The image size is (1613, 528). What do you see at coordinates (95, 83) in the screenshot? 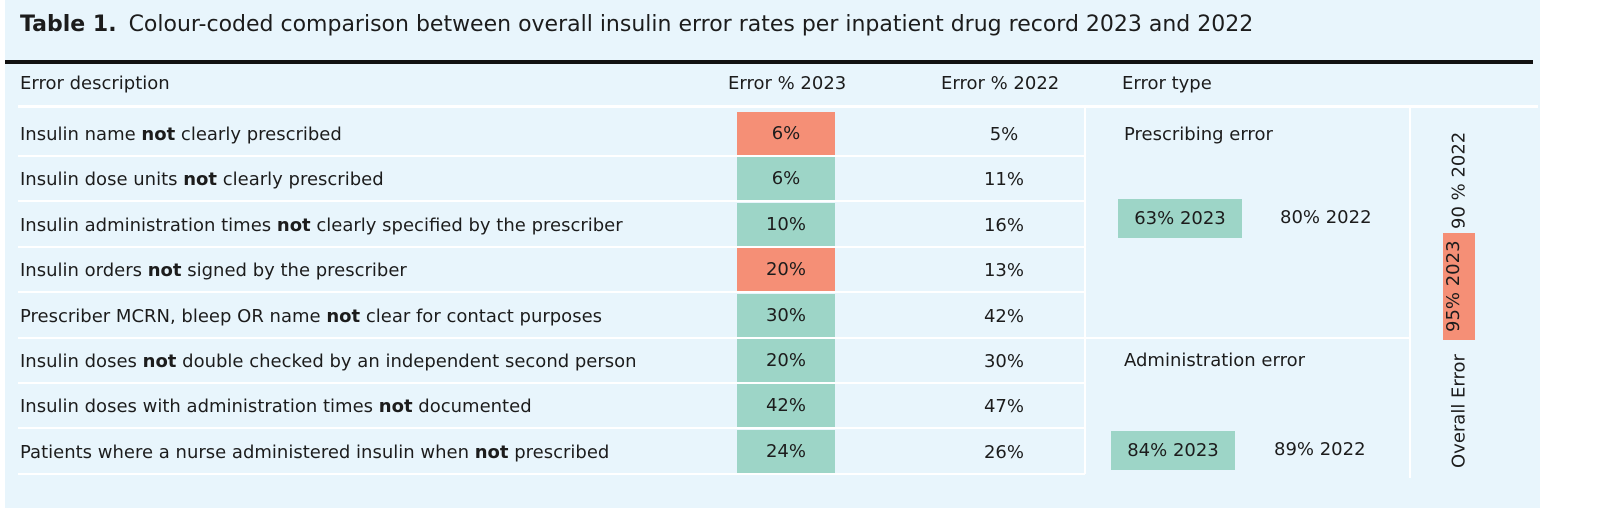
I see `column-header: Error description` at bounding box center [95, 83].